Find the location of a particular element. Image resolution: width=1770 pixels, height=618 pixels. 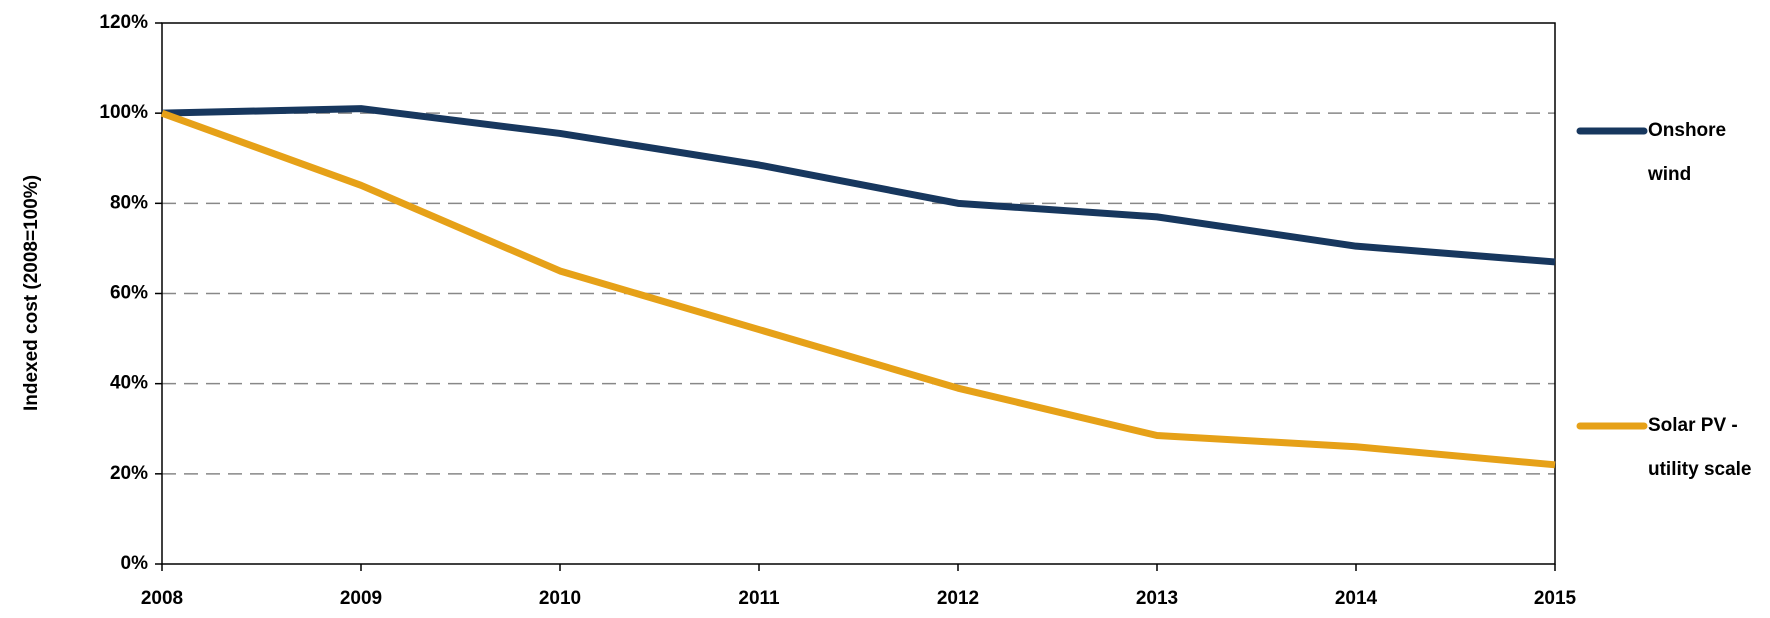

y-tick-label: 100% is located at coordinates (123, 112).